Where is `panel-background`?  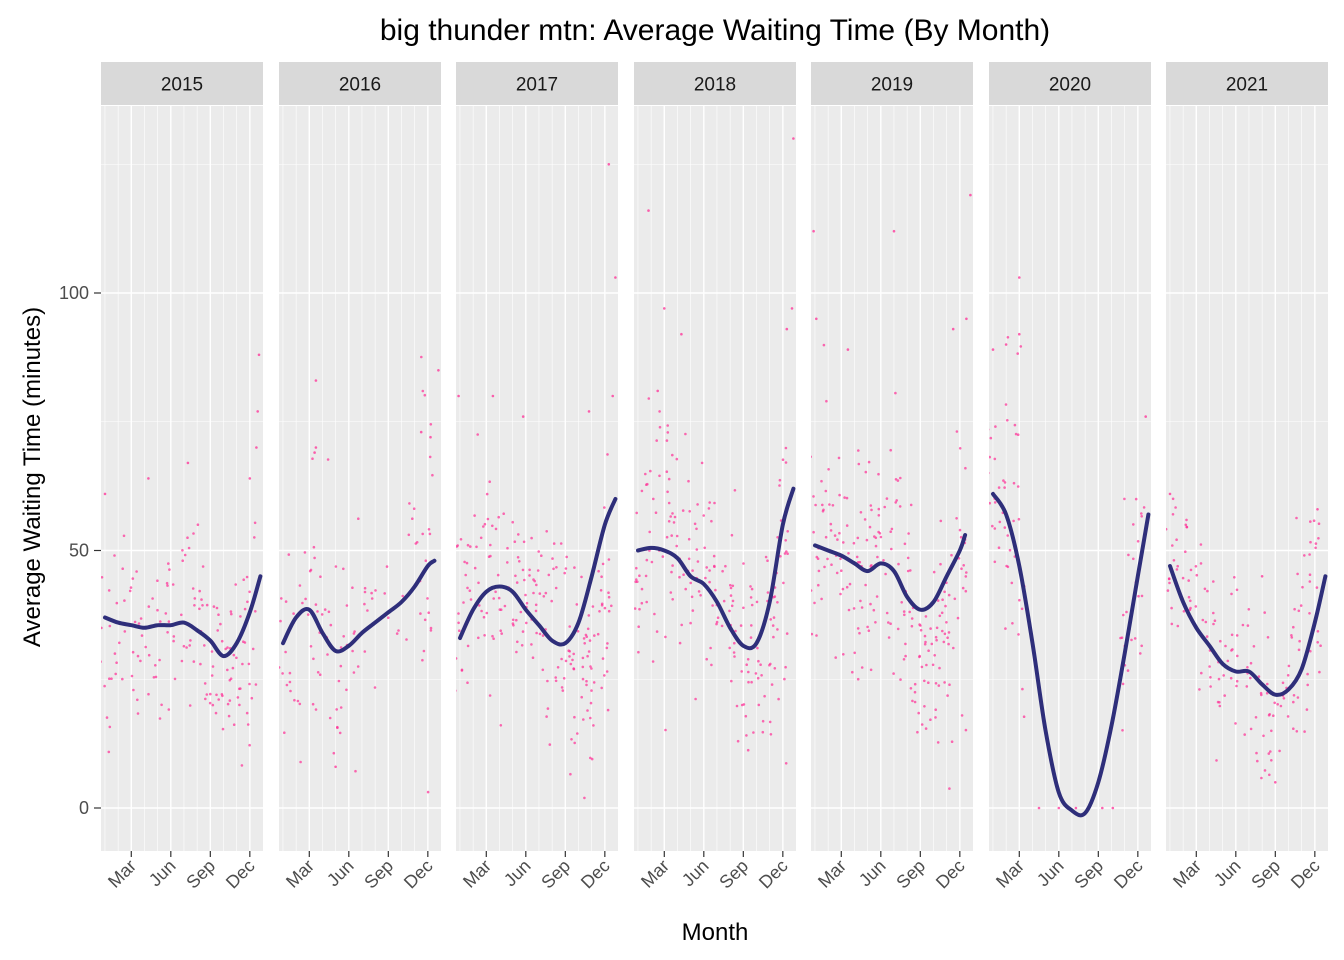 panel-background is located at coordinates (892, 478).